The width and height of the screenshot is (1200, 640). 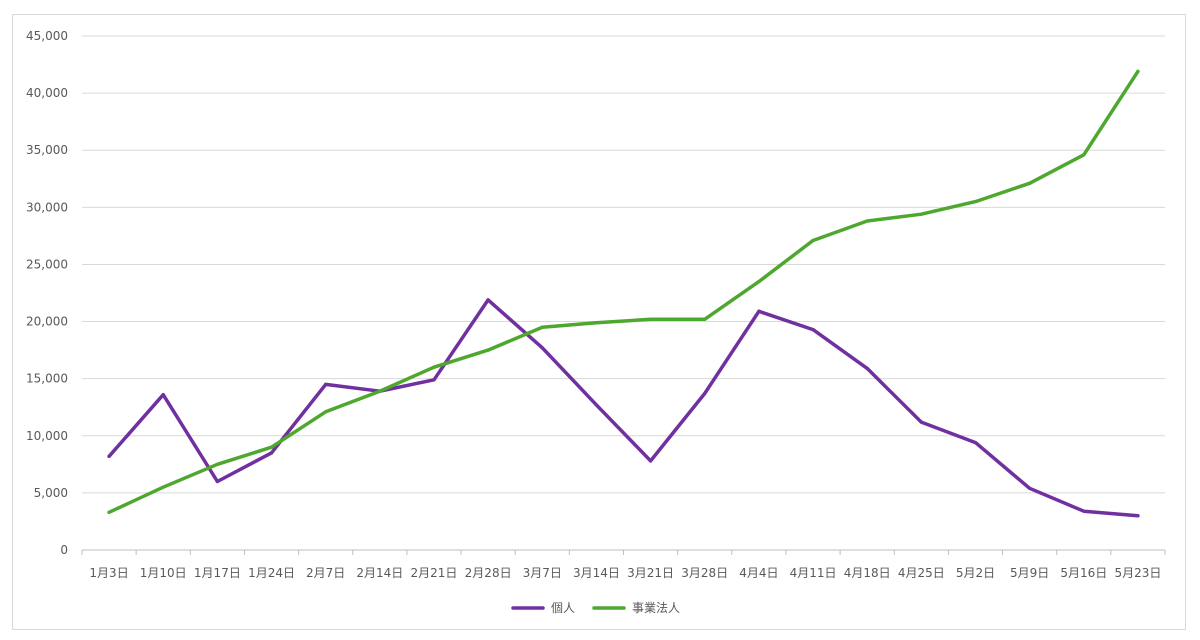 I want to click on x-tick-label: 5月9日, so click(x=1029, y=573).